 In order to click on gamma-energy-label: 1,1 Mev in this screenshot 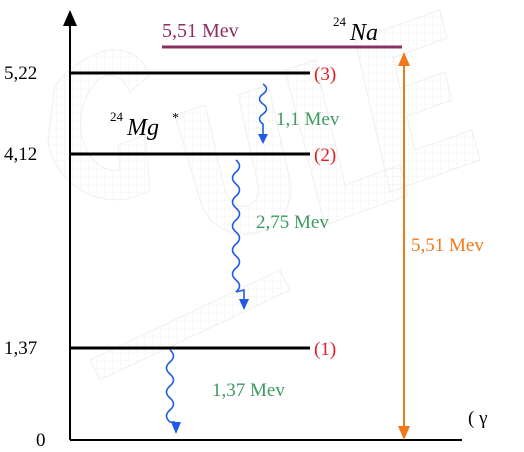, I will do `click(308, 119)`.